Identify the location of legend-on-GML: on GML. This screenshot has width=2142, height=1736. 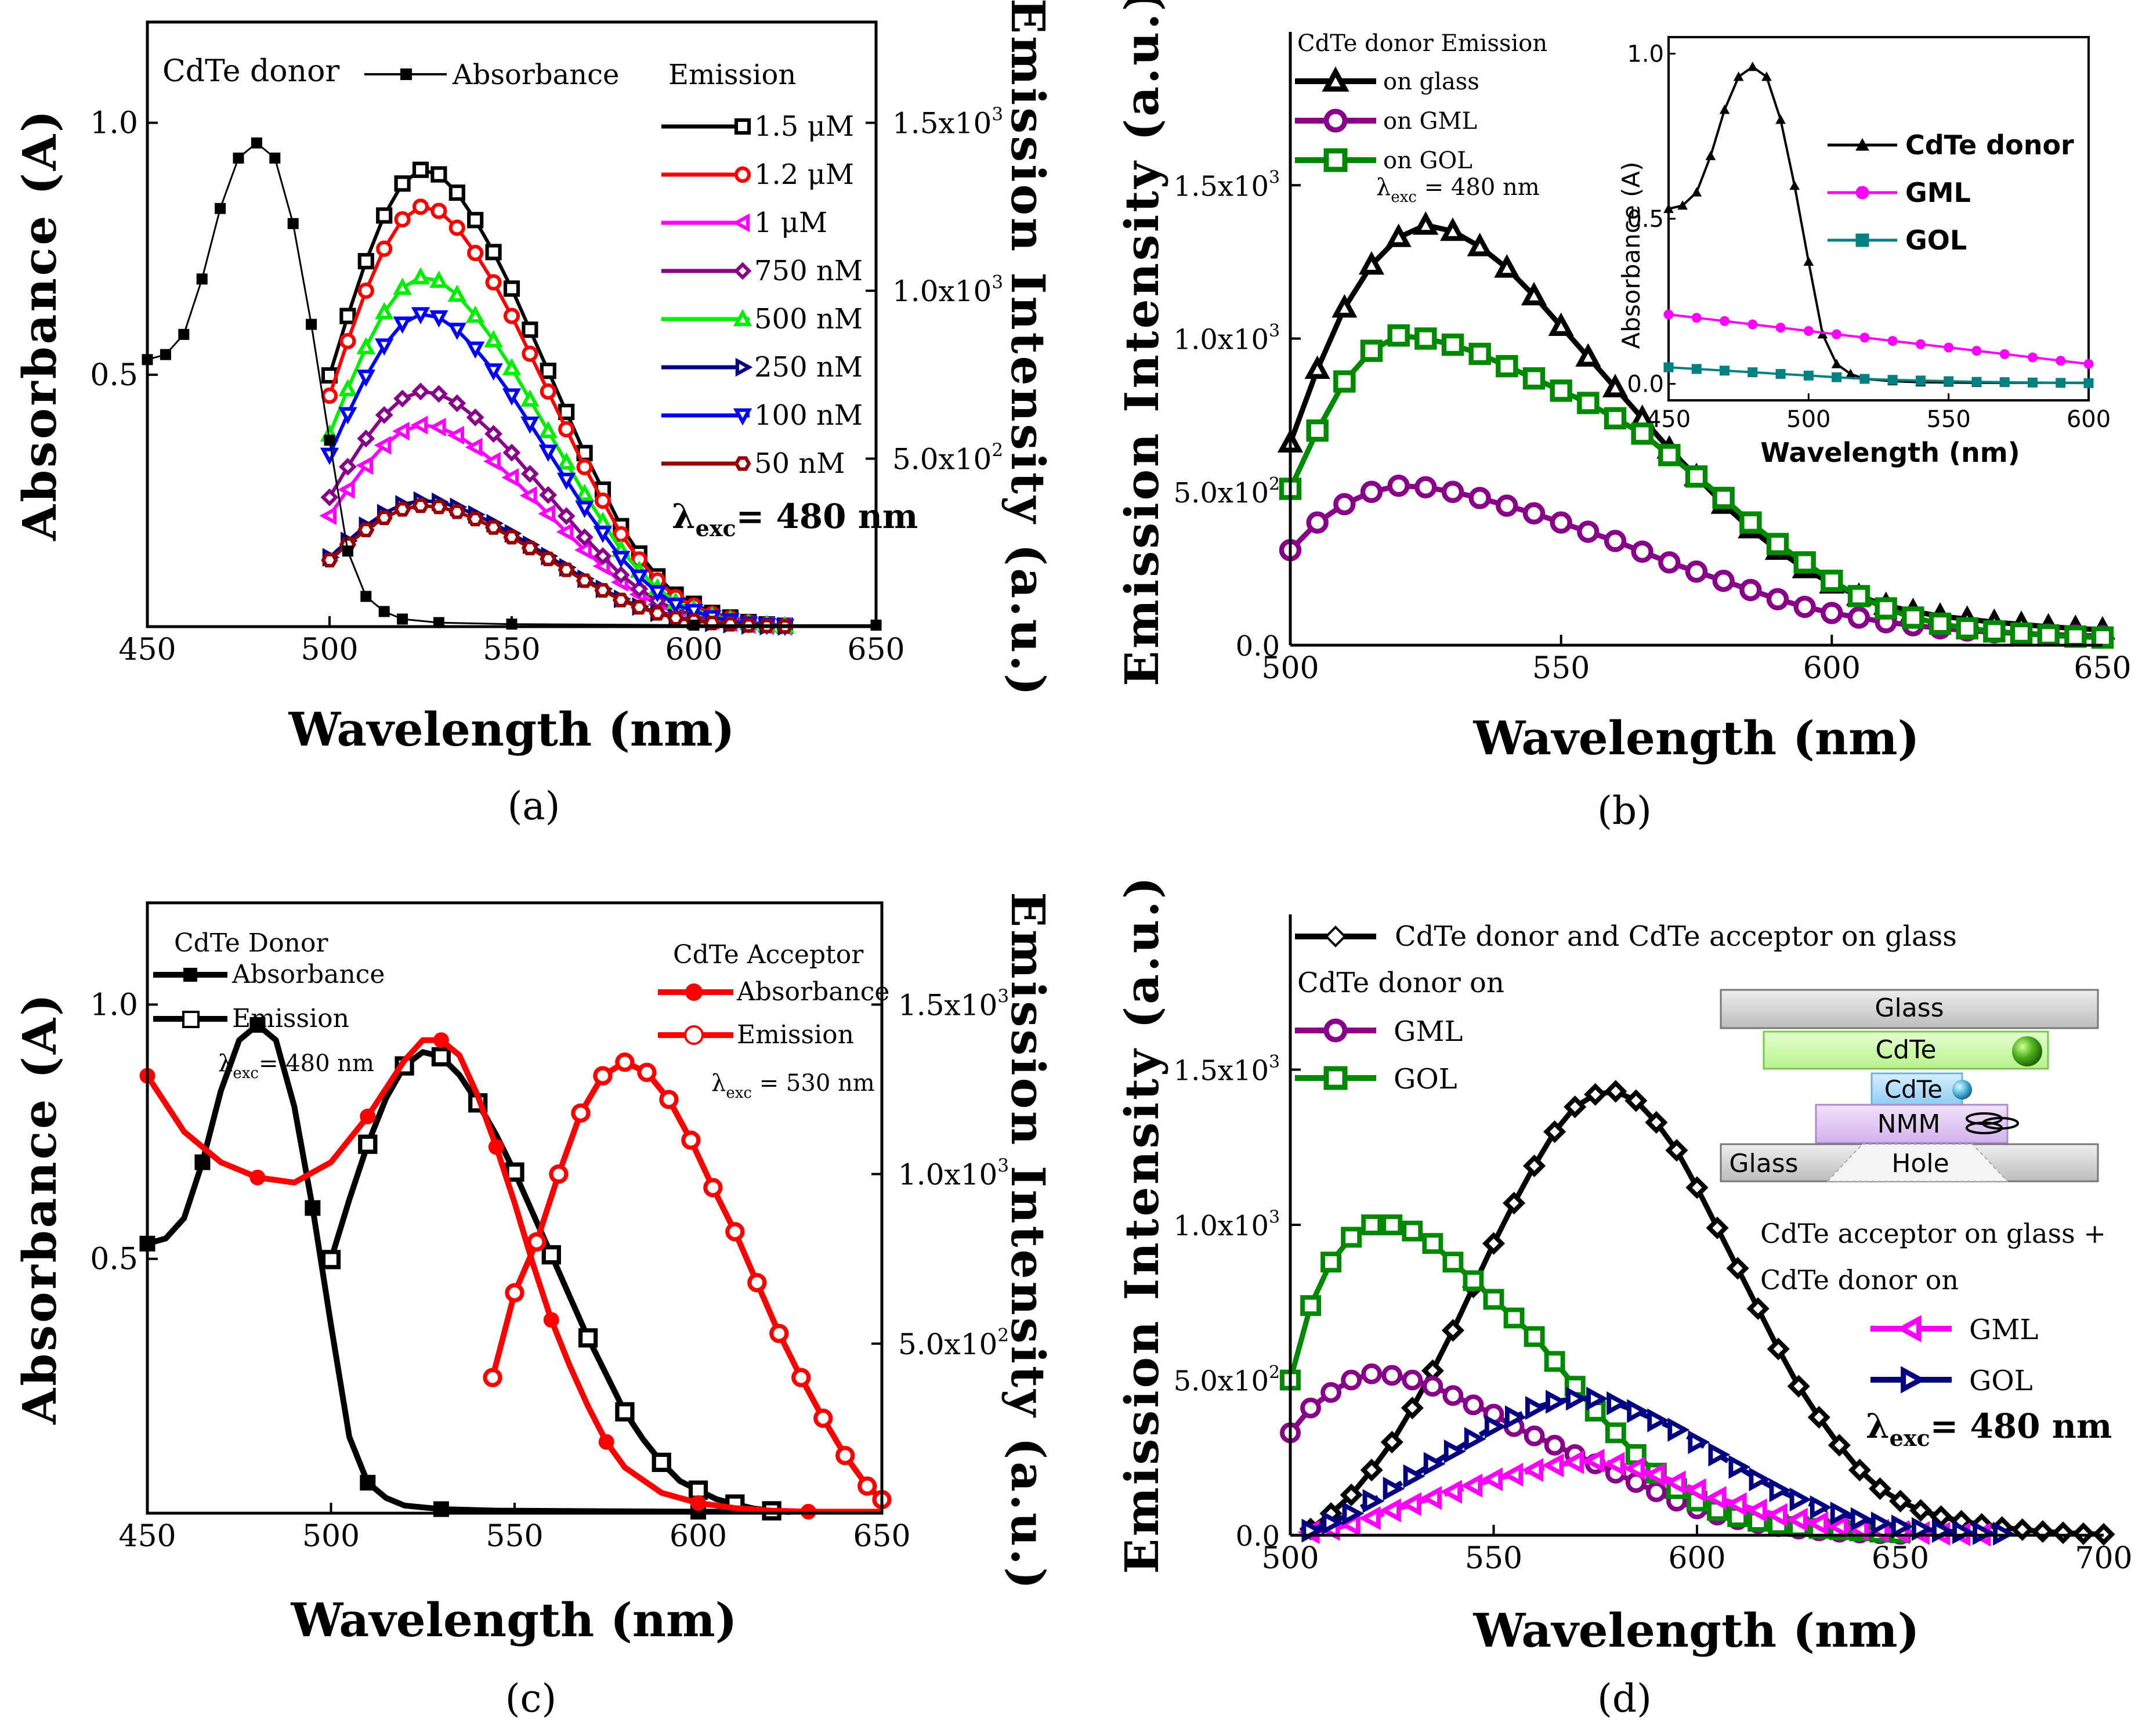
(1386, 122).